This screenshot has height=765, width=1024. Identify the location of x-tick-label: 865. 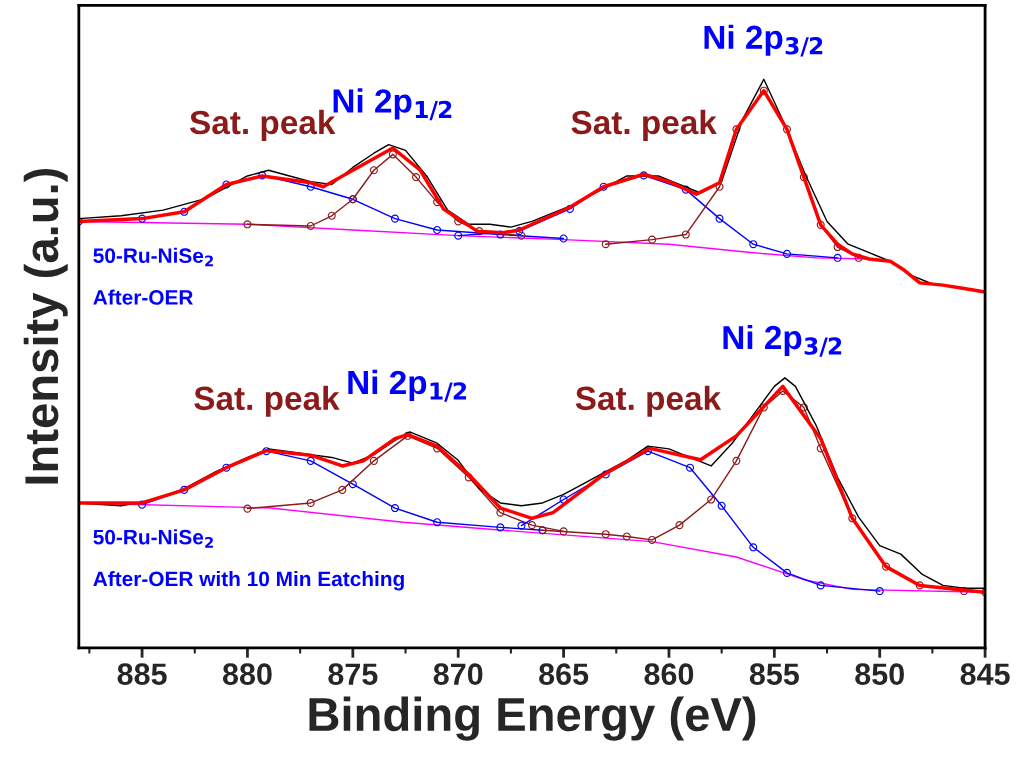
(564, 674).